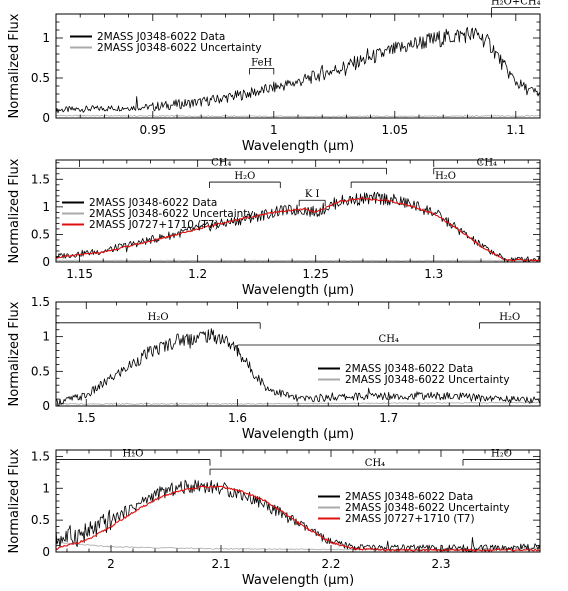 This screenshot has height=591, width=568. Describe the element at coordinates (274, 130) in the screenshot. I see `x-tick-label: 1` at that location.